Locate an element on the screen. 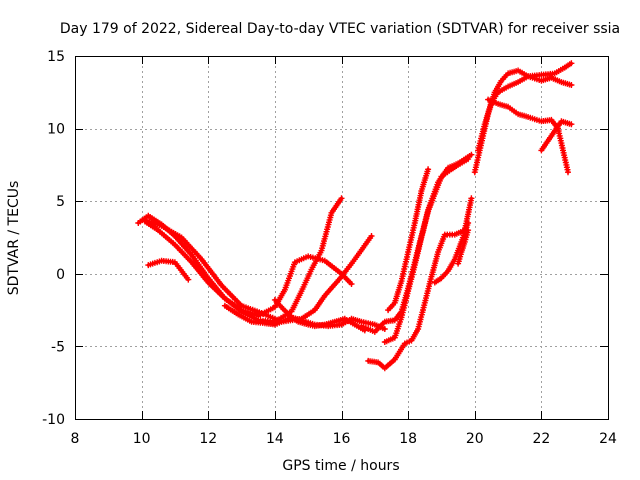  y-axis-label: SDTVAR / TECUs is located at coordinates (14, 238).